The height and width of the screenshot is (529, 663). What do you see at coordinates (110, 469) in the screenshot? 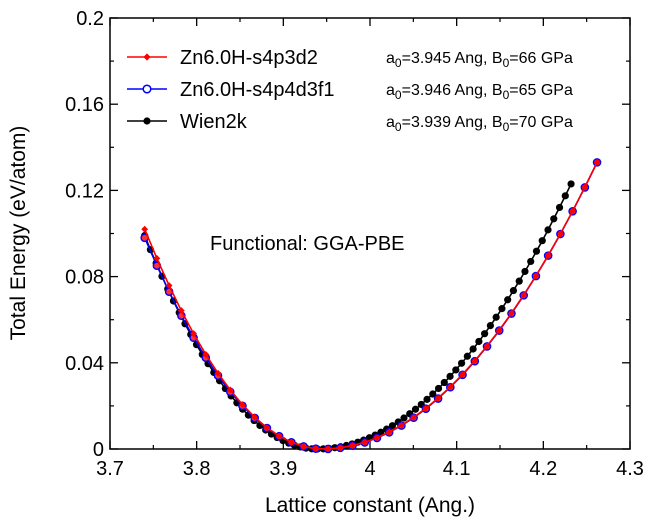
I see `x-tick-label: 3.7` at bounding box center [110, 469].